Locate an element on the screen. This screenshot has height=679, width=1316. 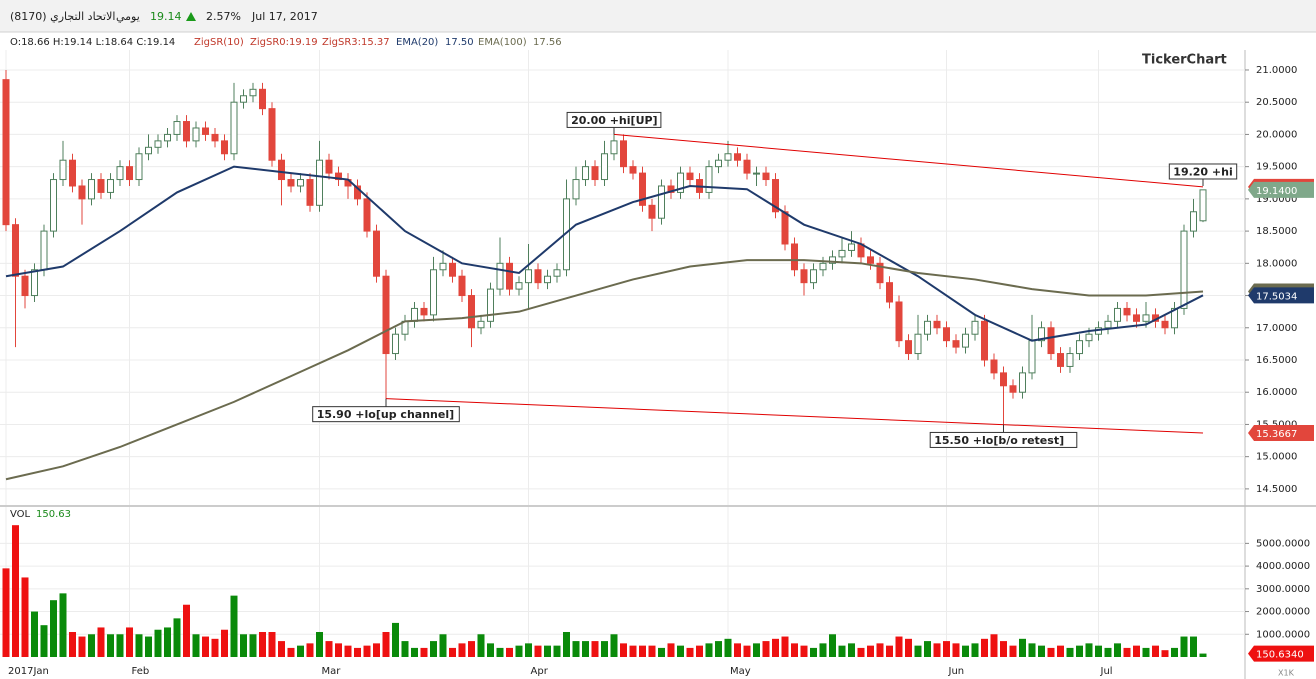
indicator-value: ZigSR3:15.37 is located at coordinates (356, 42).